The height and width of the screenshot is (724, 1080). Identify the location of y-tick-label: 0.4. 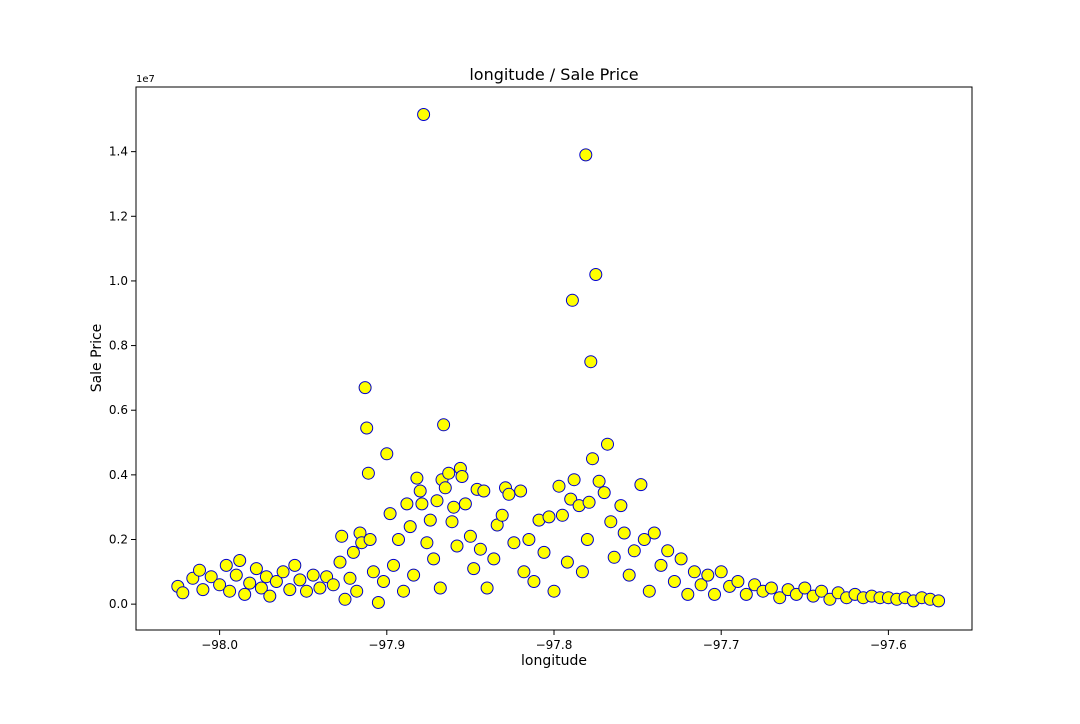
(118, 475).